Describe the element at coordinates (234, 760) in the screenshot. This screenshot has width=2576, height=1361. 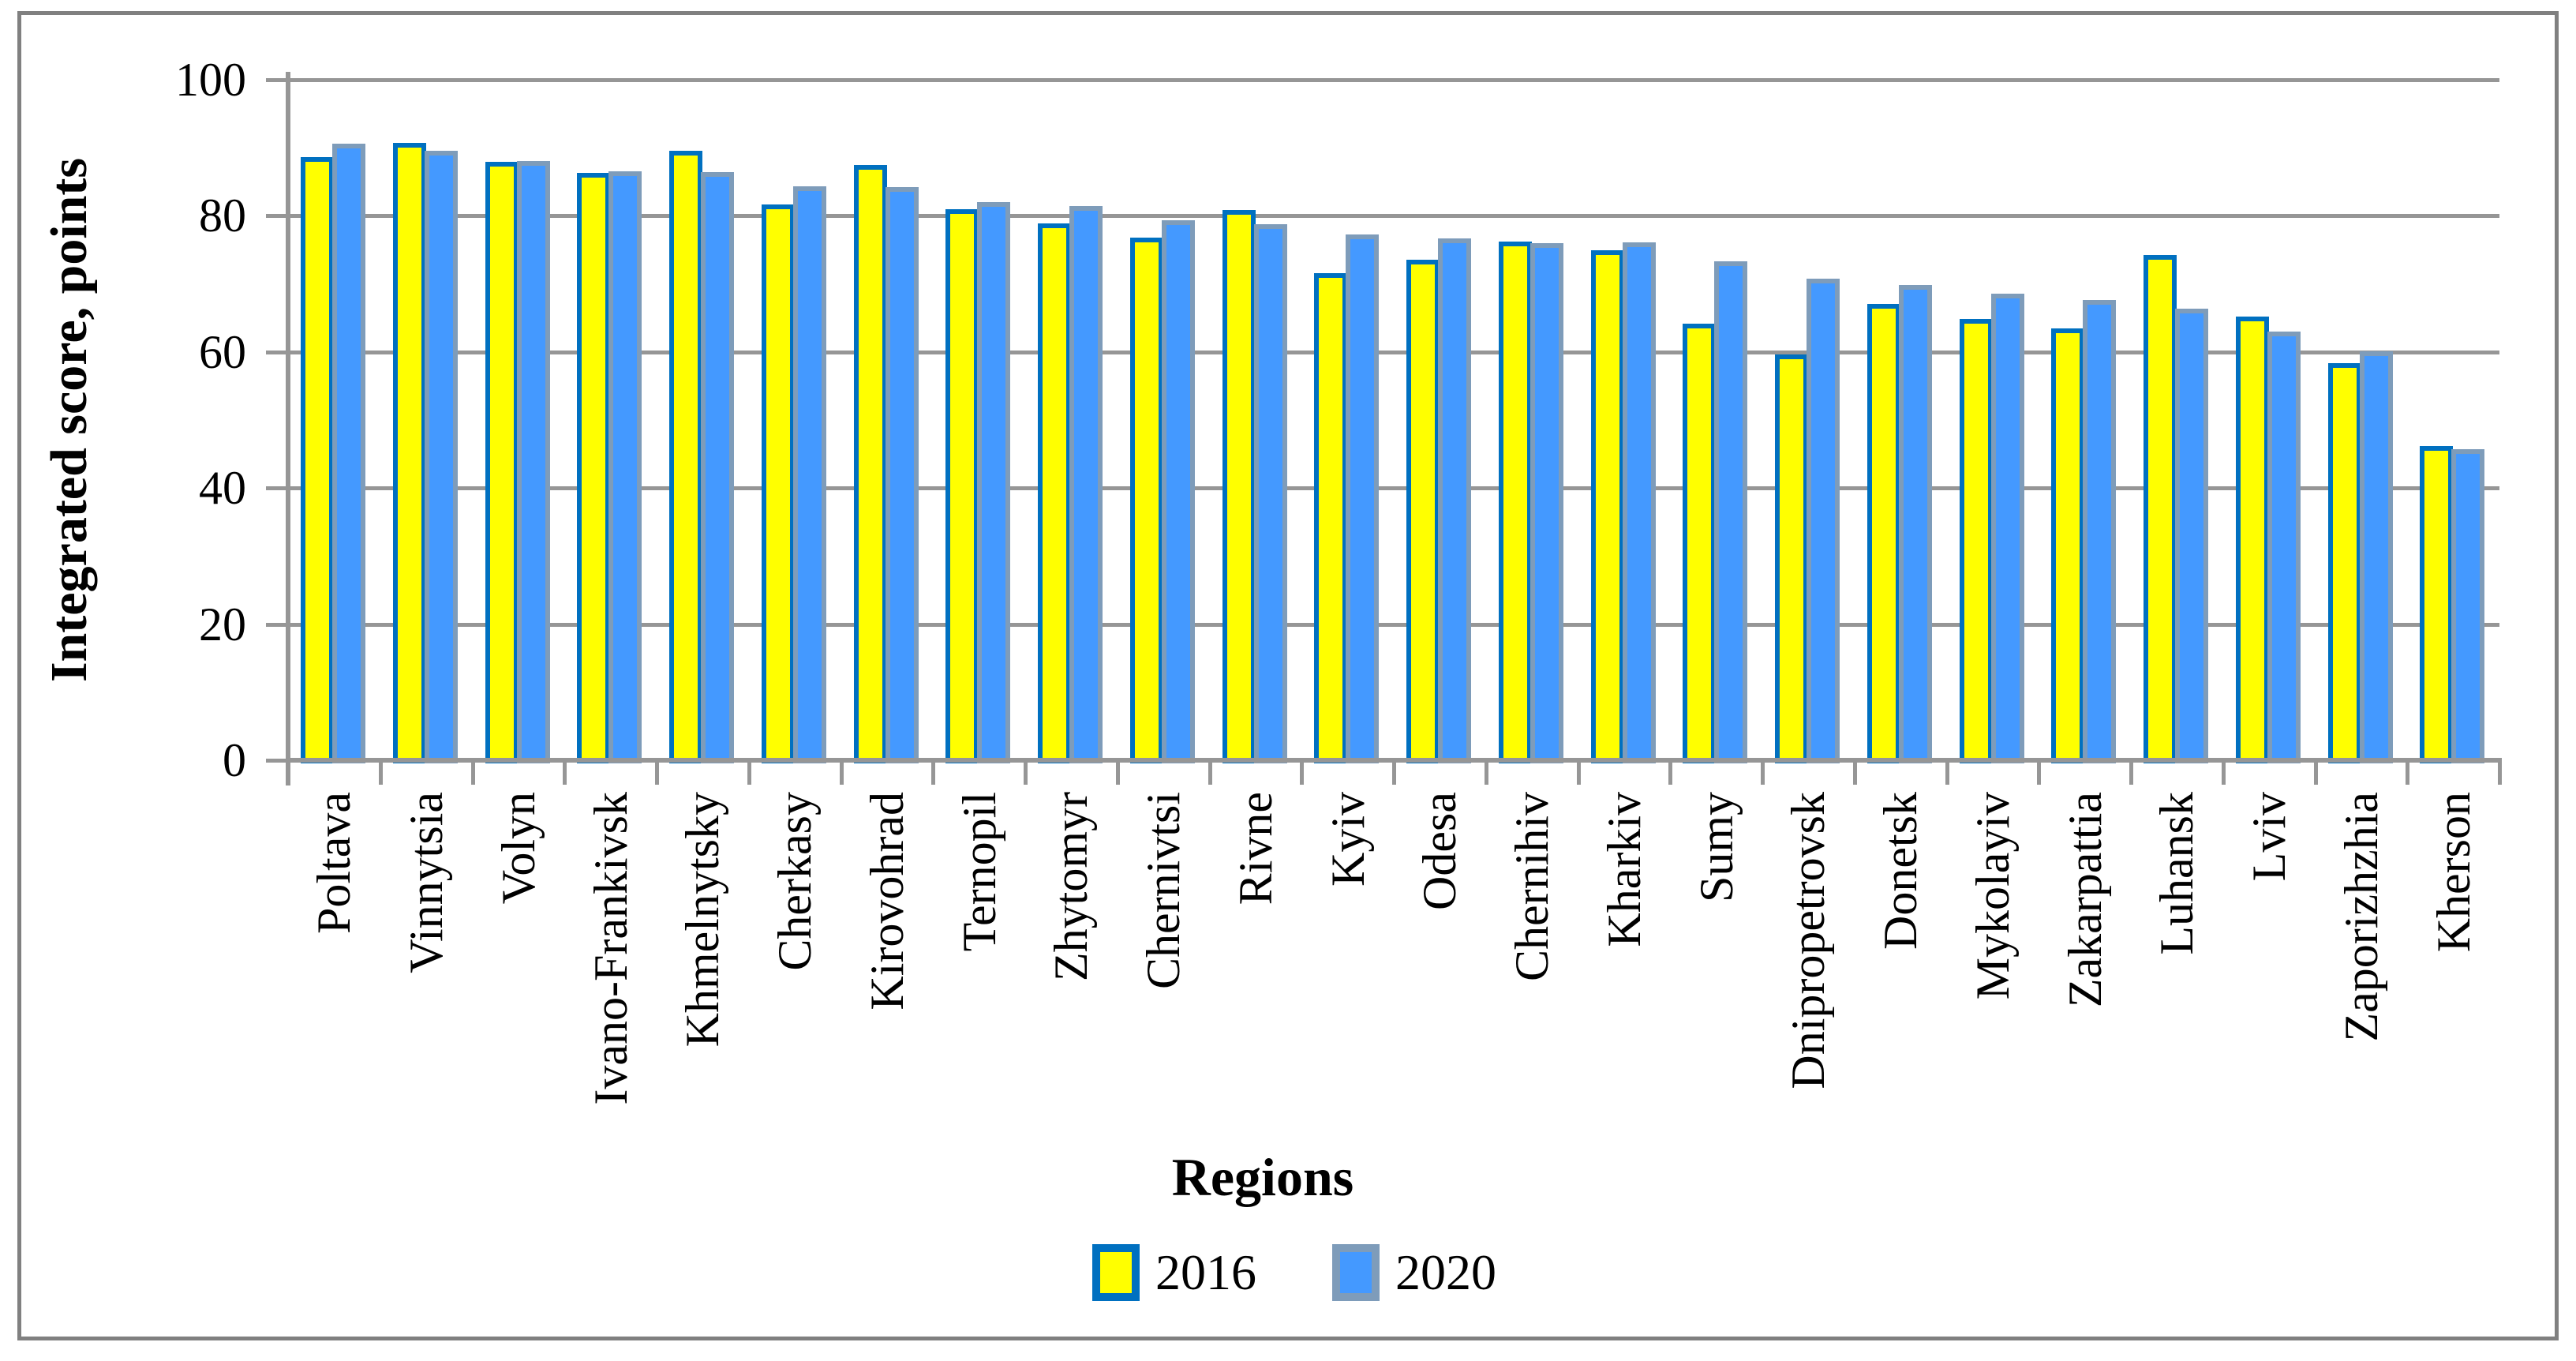
I see `y-tick-label-0: 0` at that location.